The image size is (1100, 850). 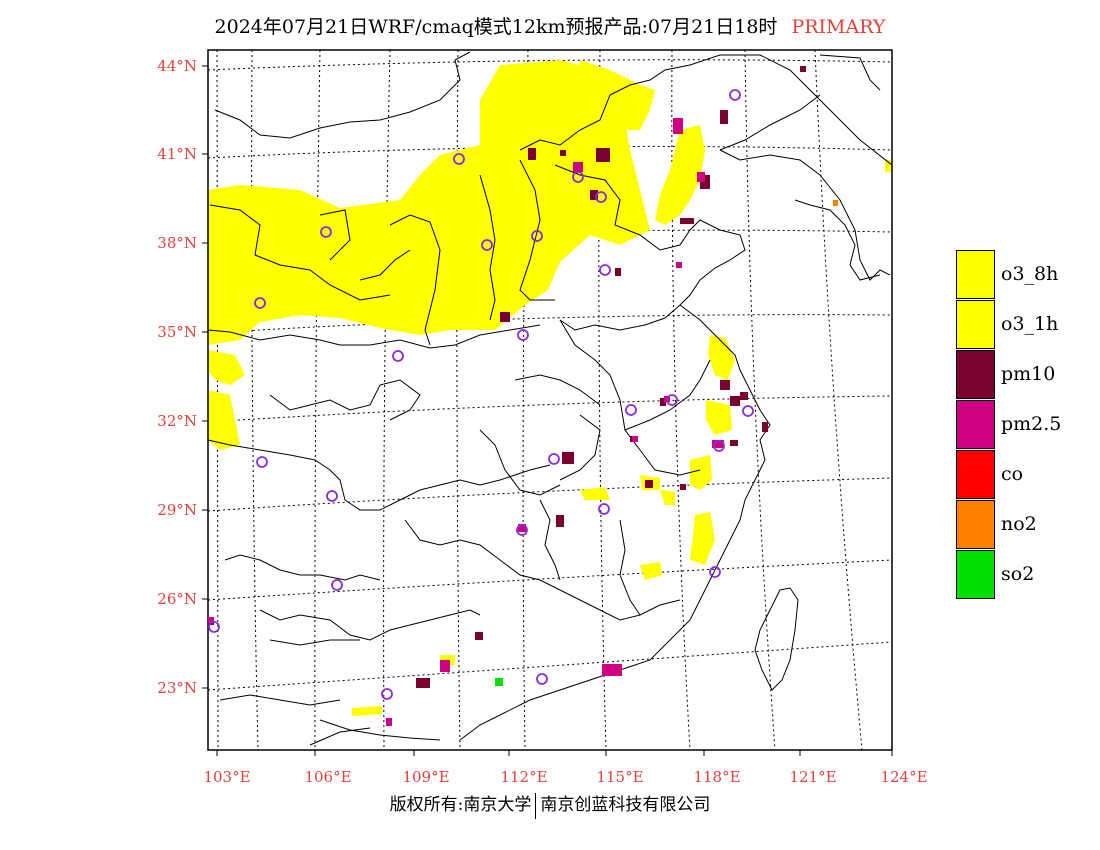 I want to click on legend-swatch-o3-1h, so click(x=975, y=324).